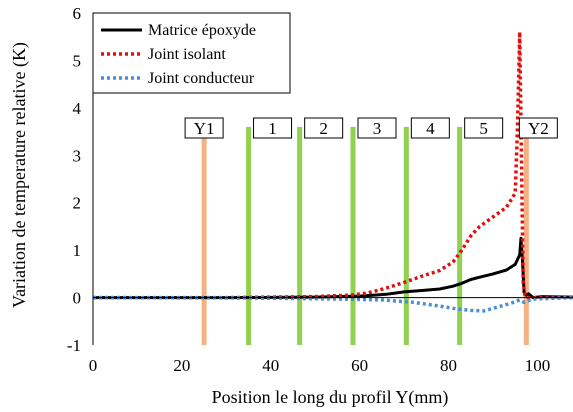 This screenshot has width=573, height=412. I want to click on marker-box-label: Y2, so click(538, 128).